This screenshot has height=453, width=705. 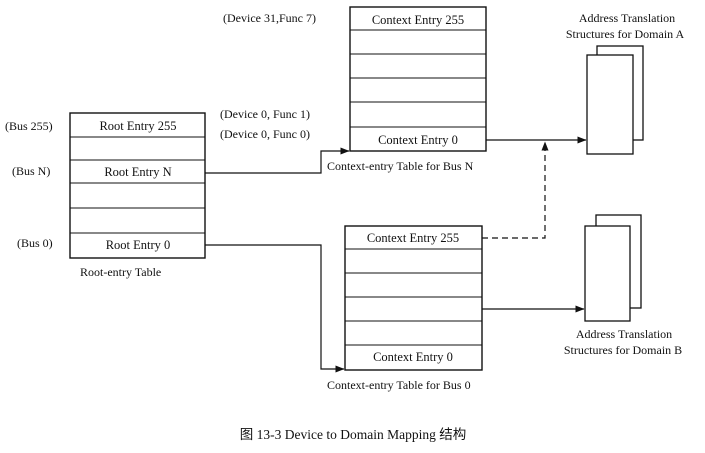 What do you see at coordinates (353, 434) in the screenshot?
I see `figure-caption: 图 13-3 Device to Domain Mapping 结构` at bounding box center [353, 434].